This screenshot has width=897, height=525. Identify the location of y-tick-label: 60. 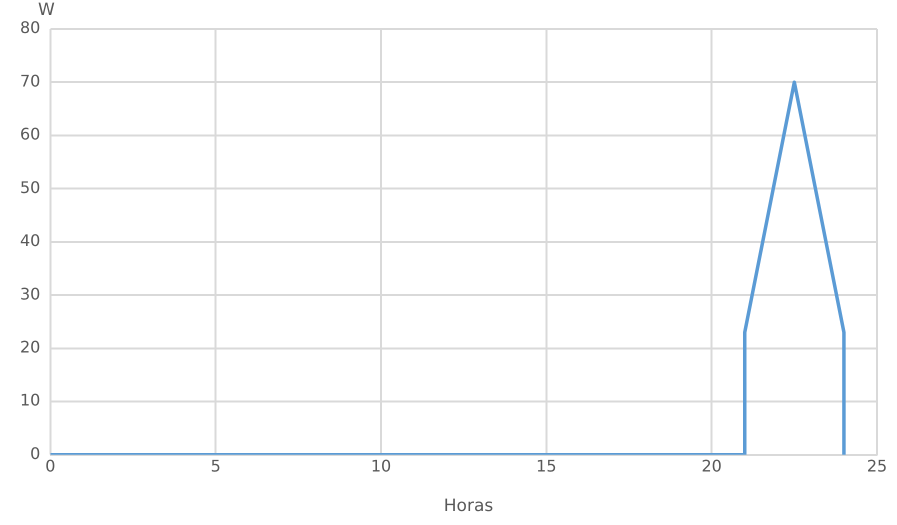
(30, 134).